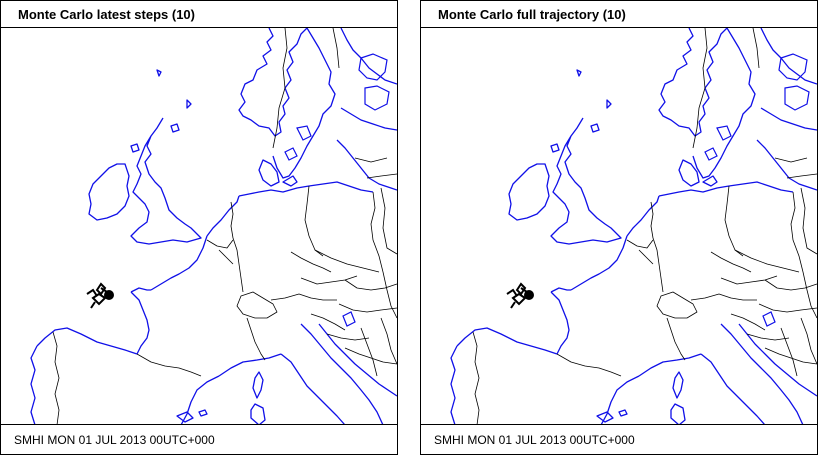 This screenshot has width=820, height=457. Describe the element at coordinates (619, 14) in the screenshot. I see `panel-title: Monte Carlo full trajectory (10)` at that location.